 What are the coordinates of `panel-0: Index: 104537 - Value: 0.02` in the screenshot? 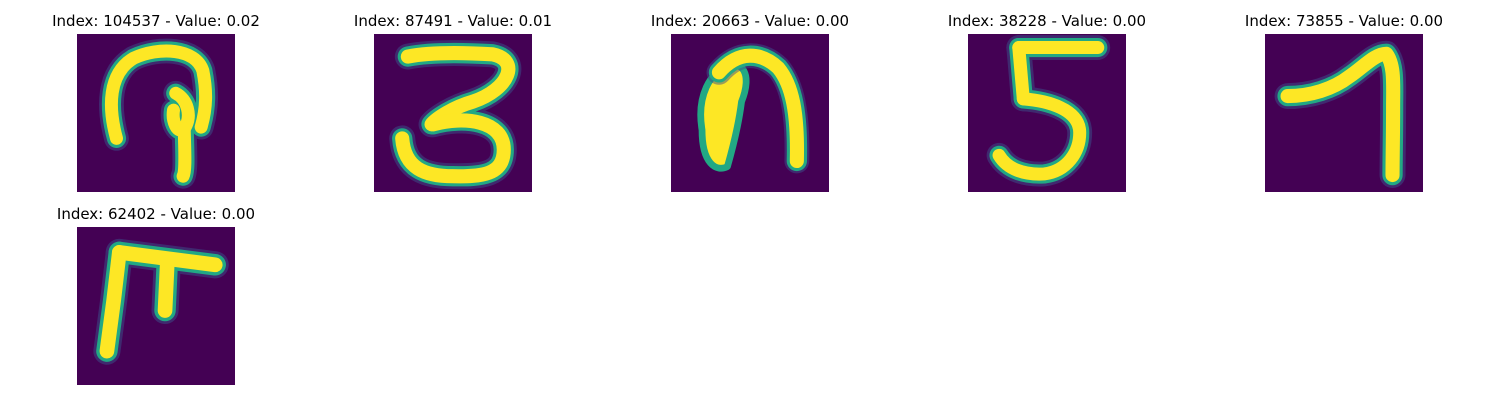 It's located at (156, 96).